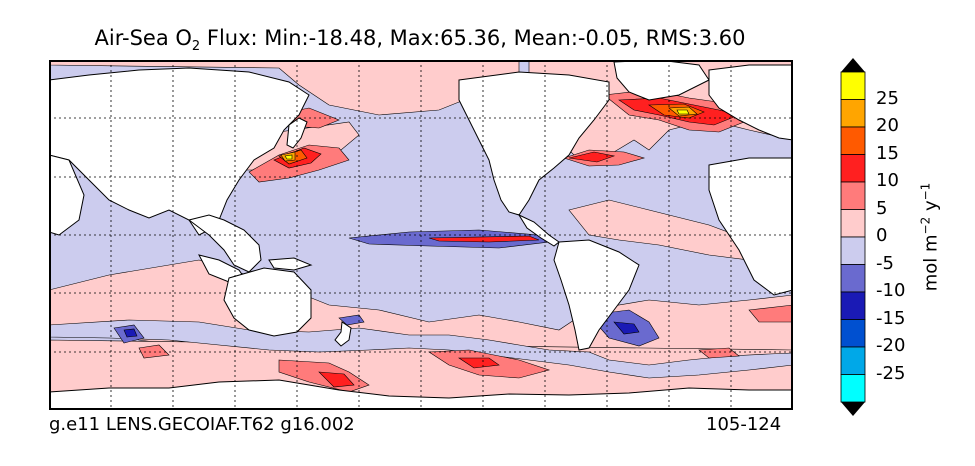 The image size is (975, 466). What do you see at coordinates (143, 38) in the screenshot?
I see `title-prefix: Air-Sea O` at bounding box center [143, 38].